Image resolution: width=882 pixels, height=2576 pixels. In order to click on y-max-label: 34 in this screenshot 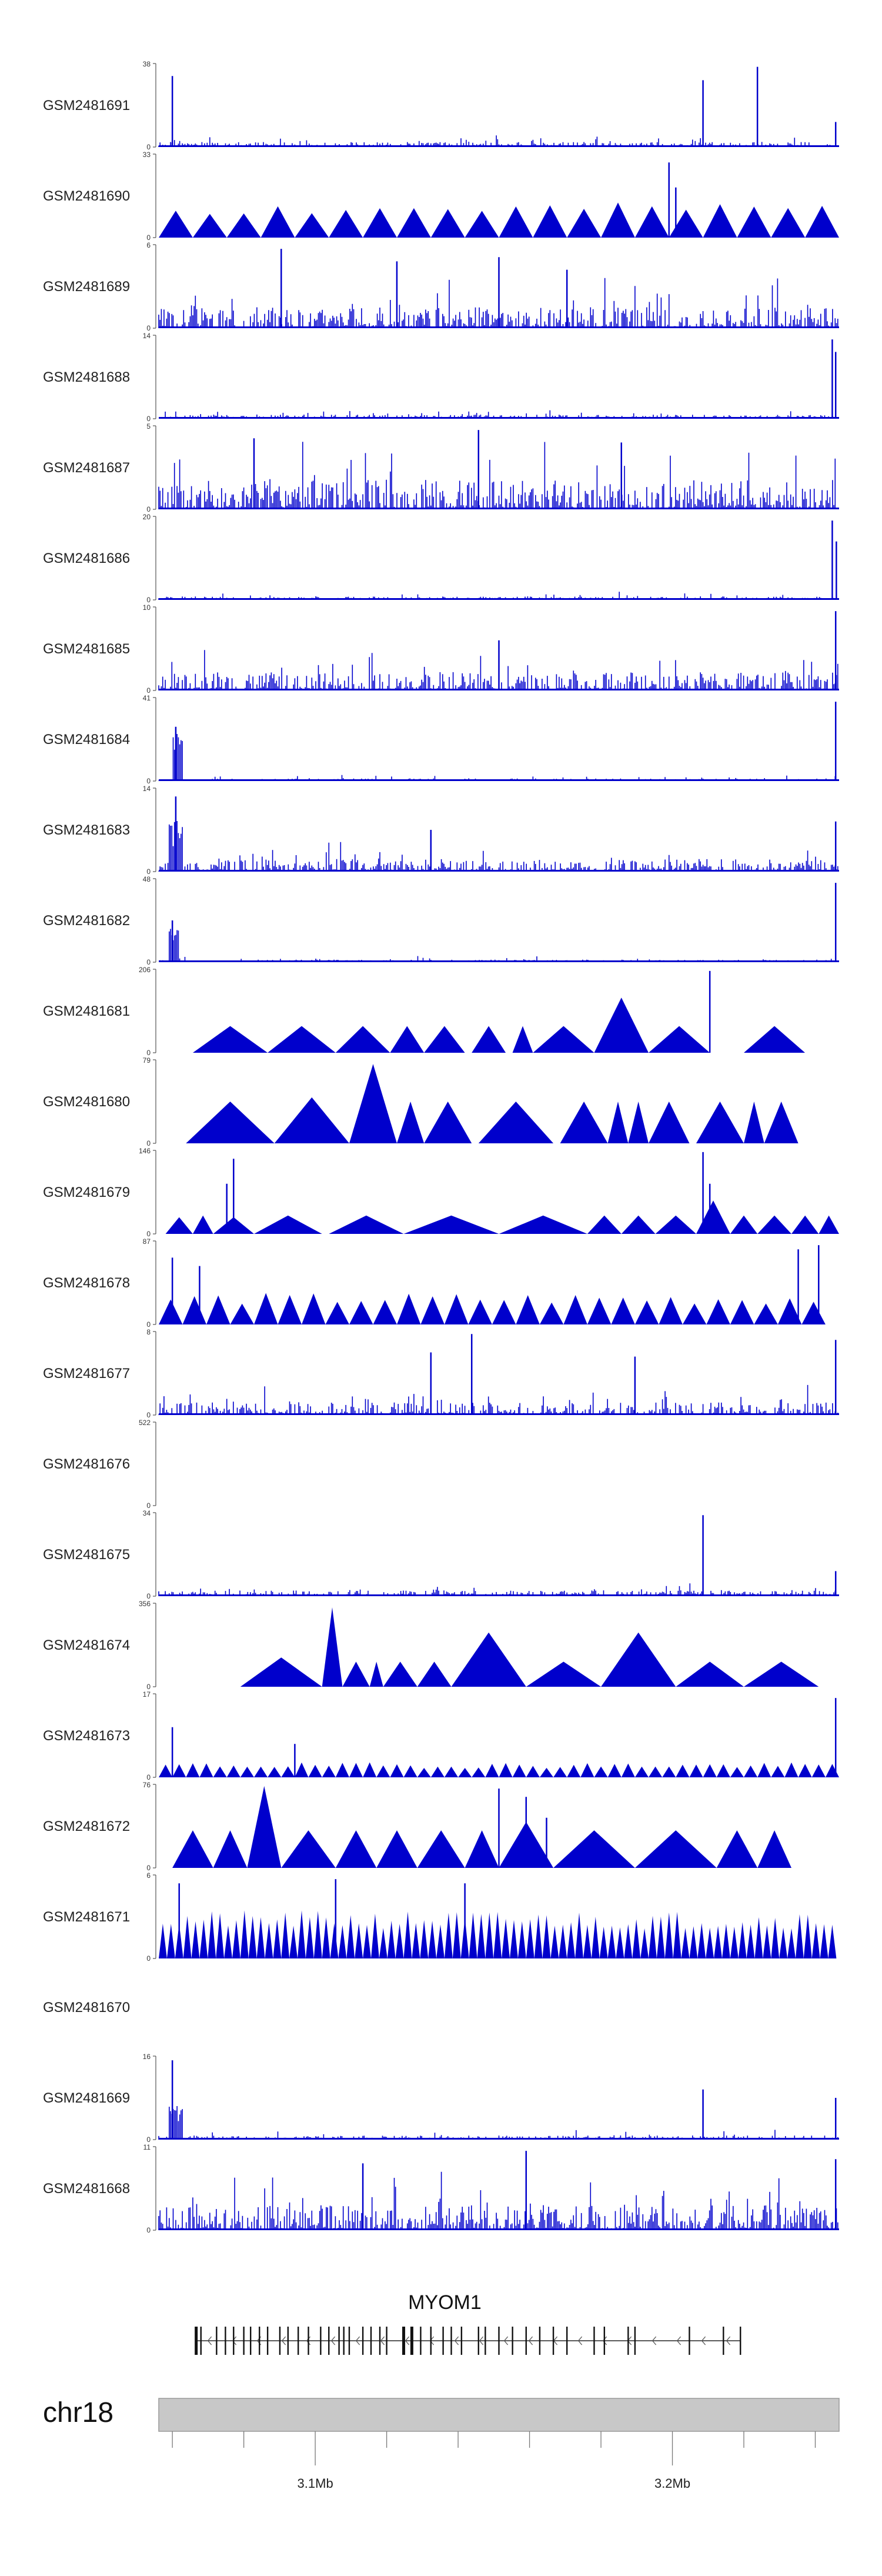, I will do `click(147, 1513)`.